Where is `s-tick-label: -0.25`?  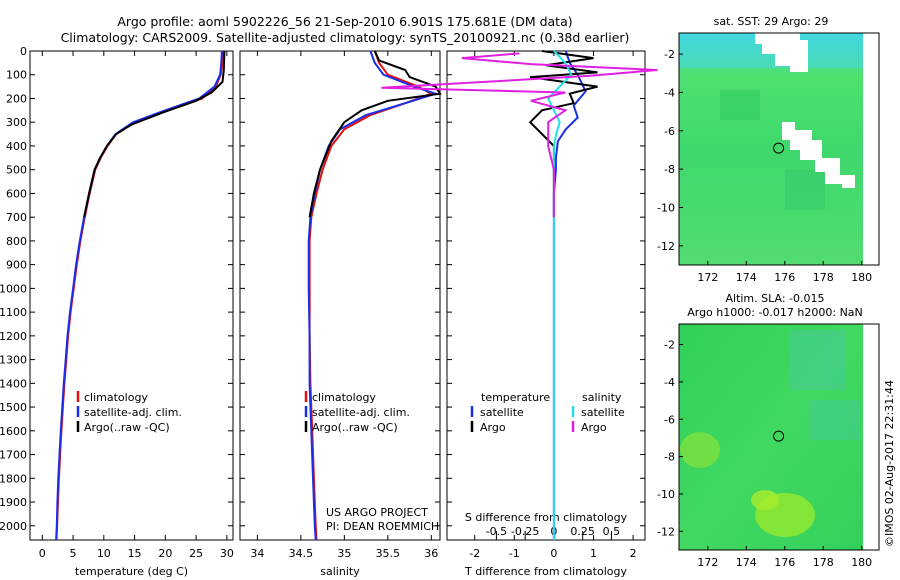 s-tick-label: -0.25 is located at coordinates (525, 531).